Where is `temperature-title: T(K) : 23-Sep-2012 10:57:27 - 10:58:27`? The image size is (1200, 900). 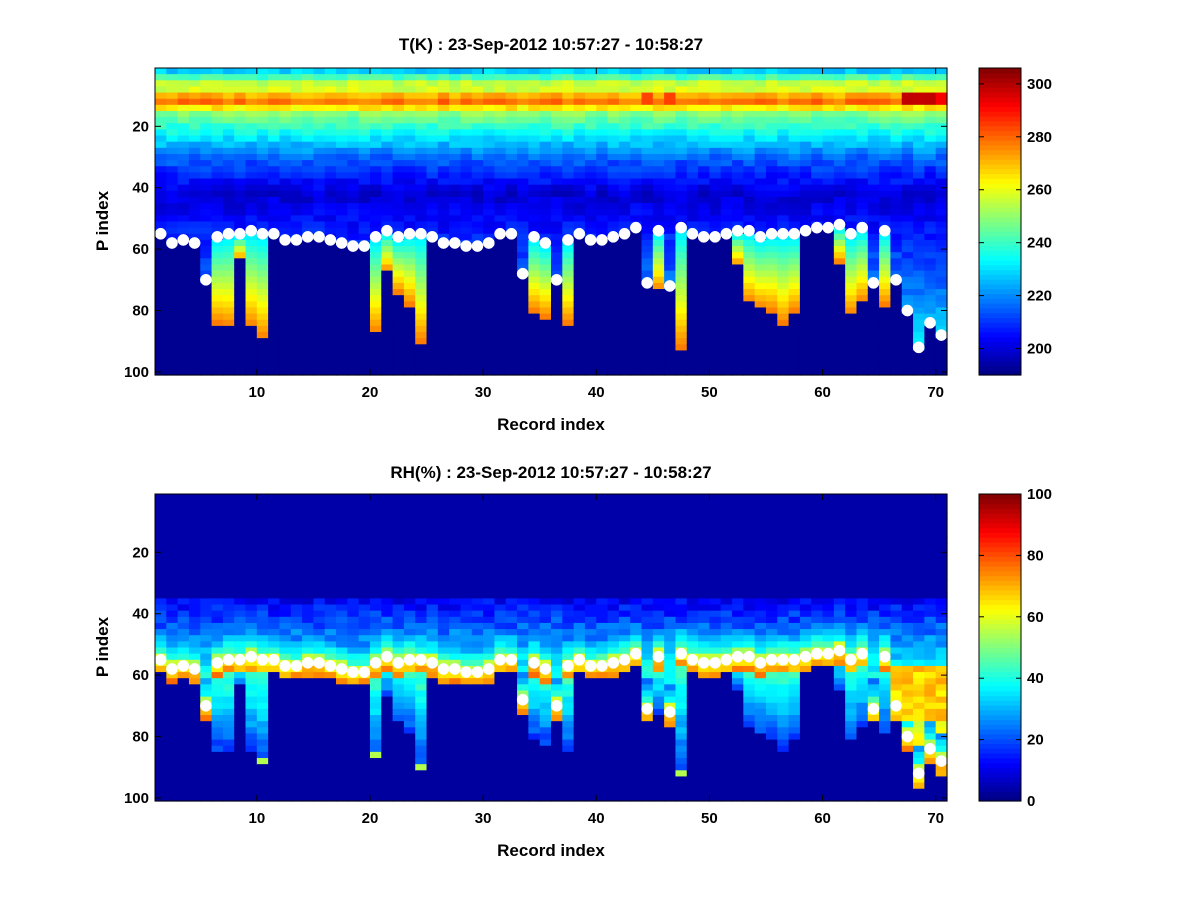 temperature-title: T(K) : 23-Sep-2012 10:57:27 - 10:58:27 is located at coordinates (551, 44).